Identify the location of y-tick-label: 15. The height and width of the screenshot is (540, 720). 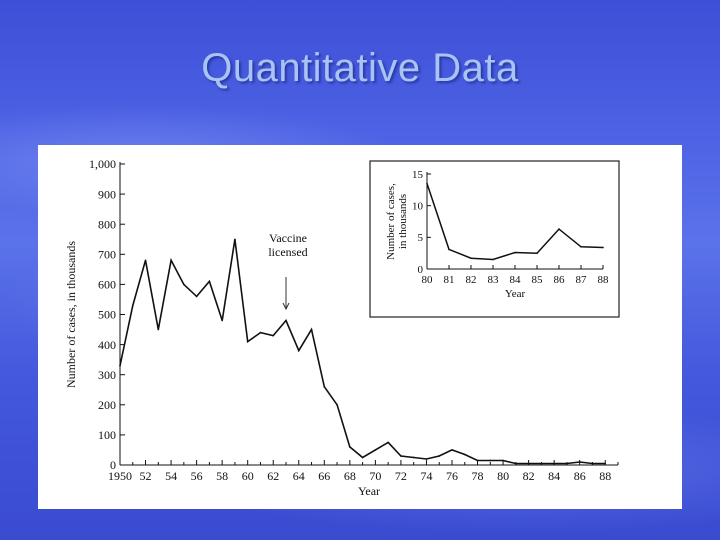
(418, 175).